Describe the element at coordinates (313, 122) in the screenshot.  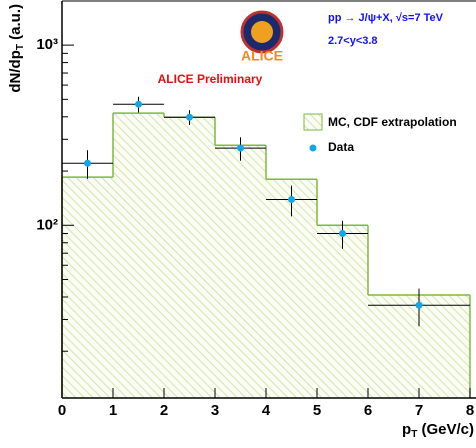
I see `legend-swatch` at that location.